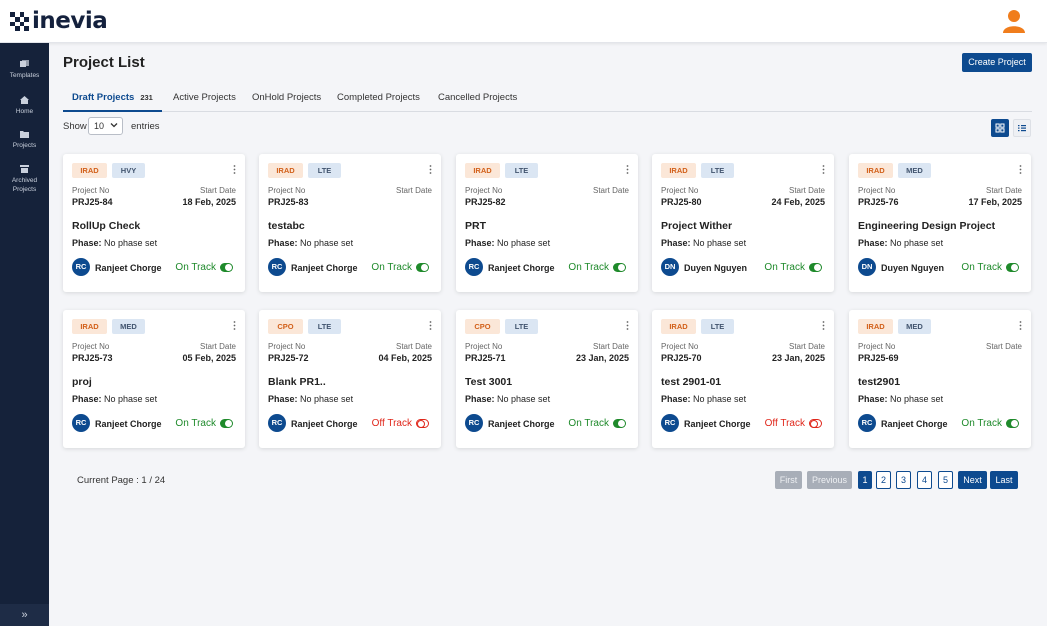 The image size is (1047, 626). I want to click on project-name: proj, so click(82, 382).